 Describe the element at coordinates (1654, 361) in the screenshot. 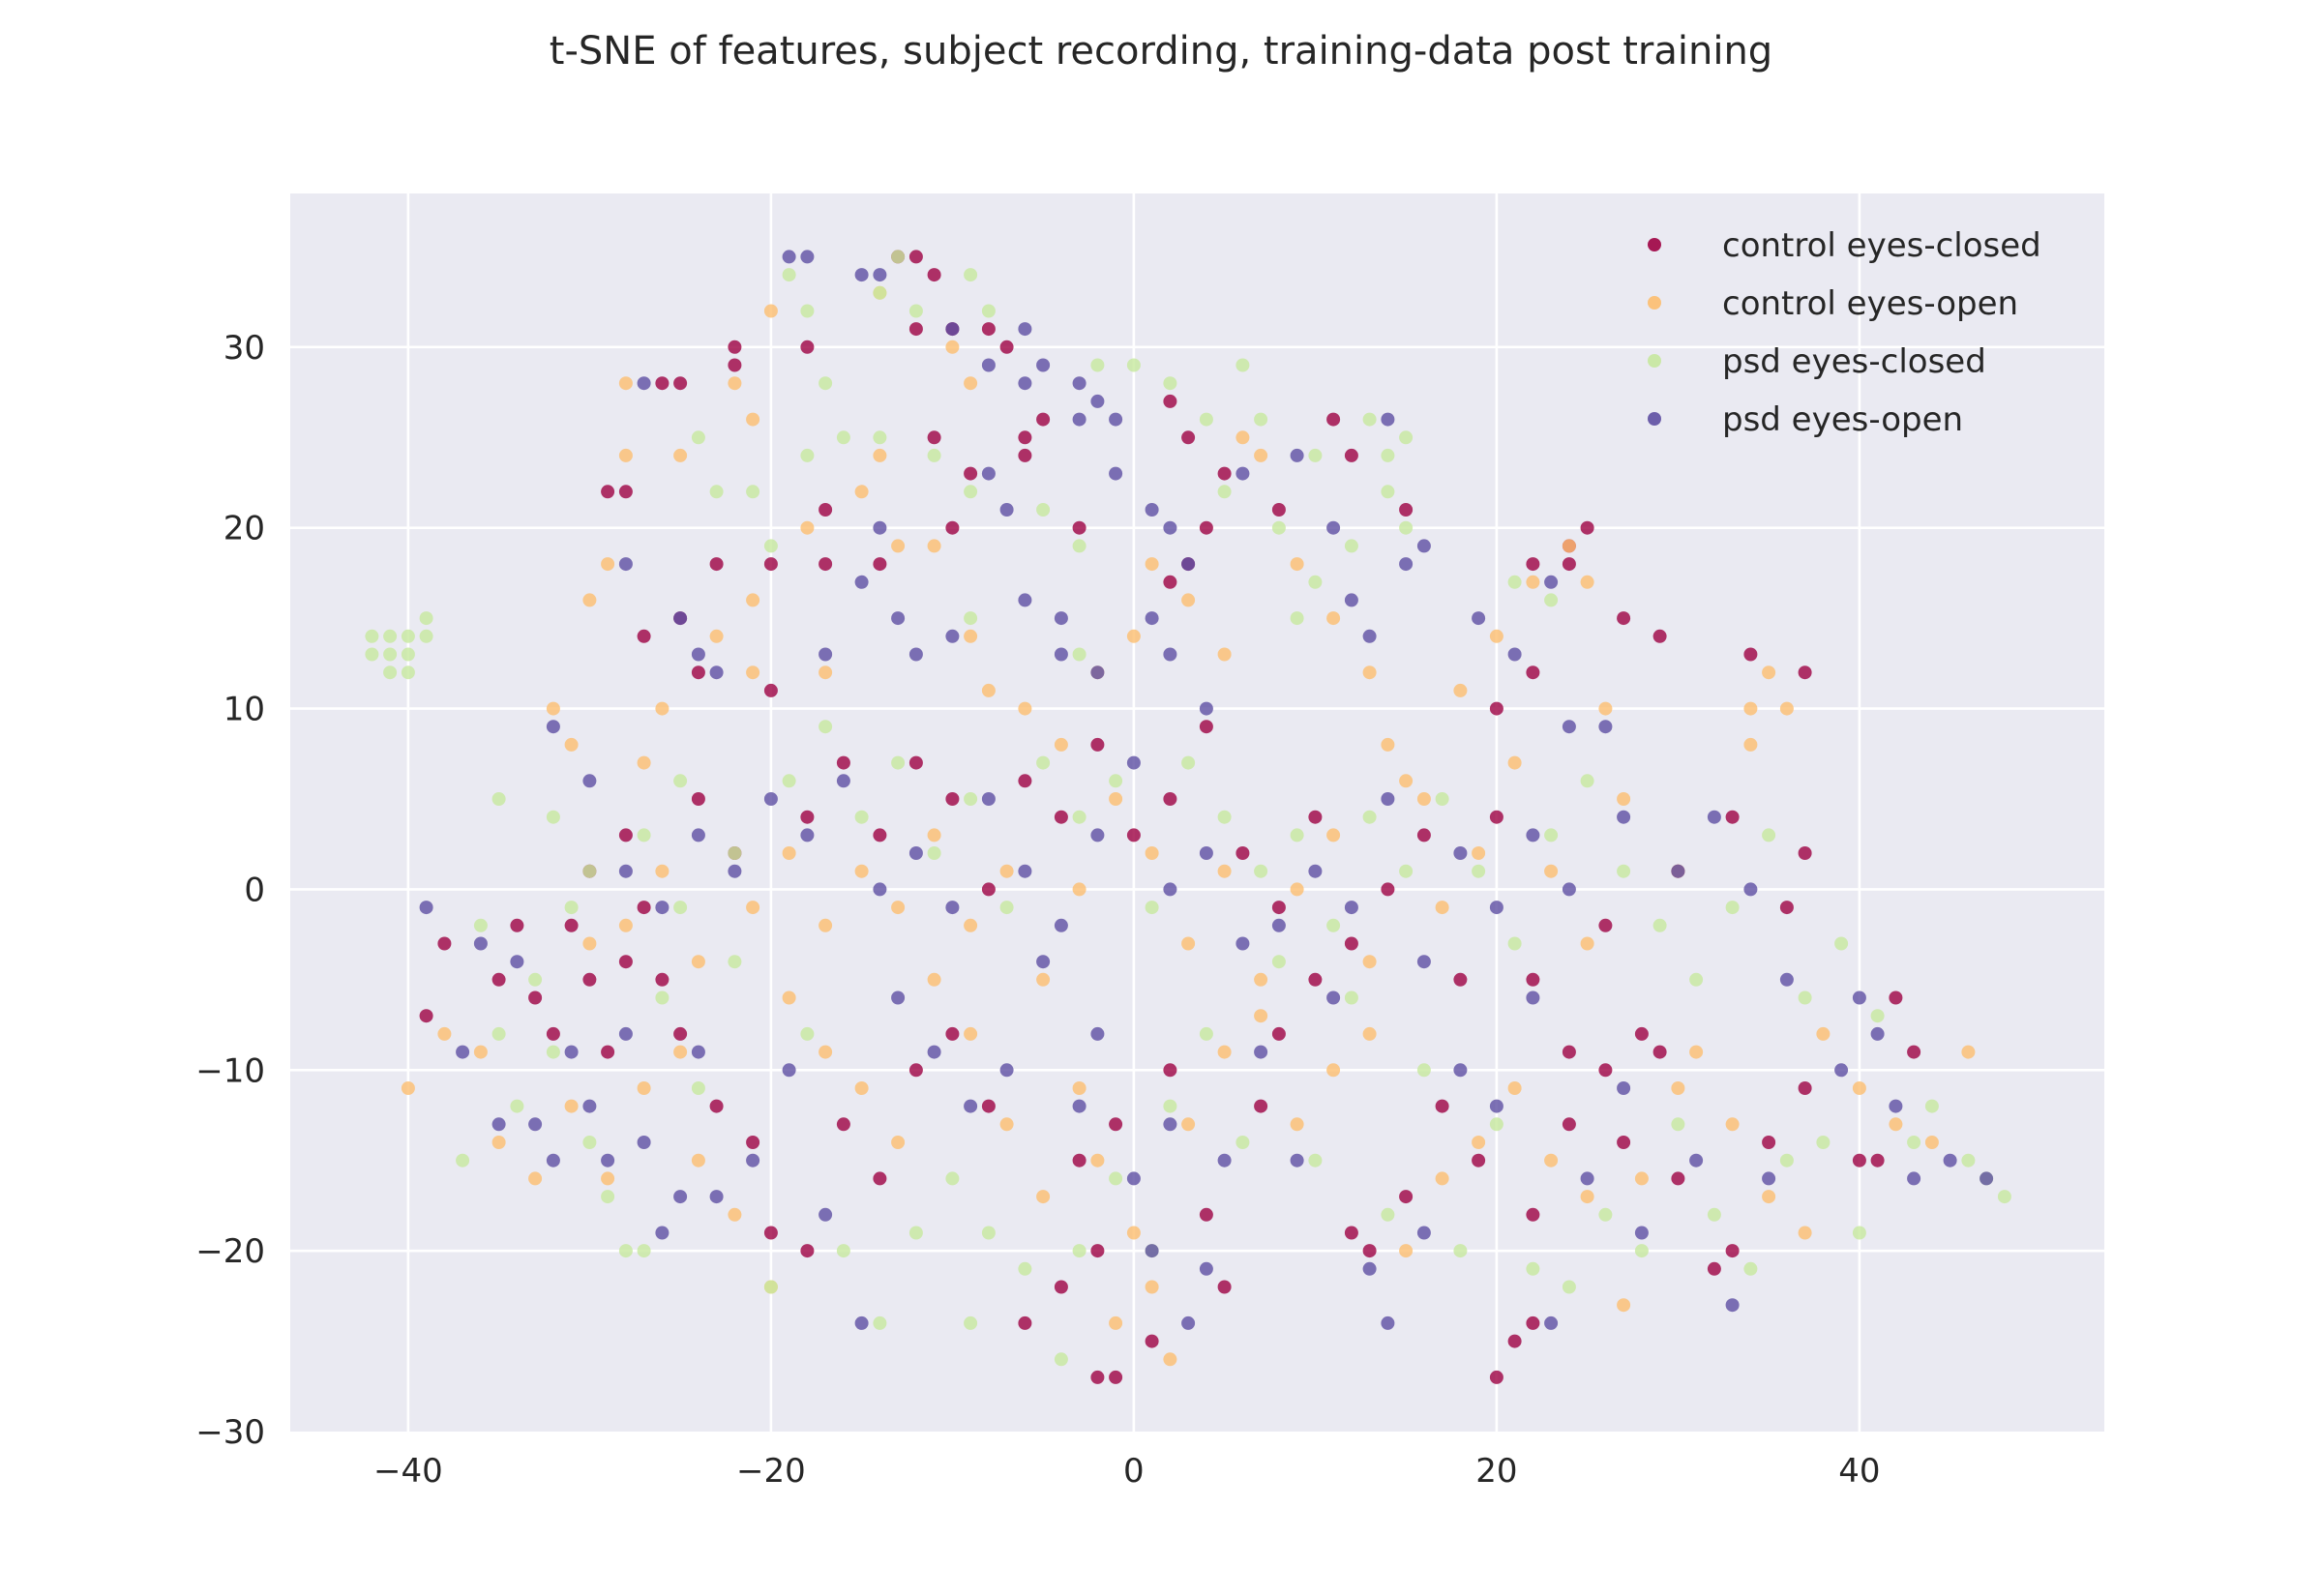

I see `legend-marker` at that location.